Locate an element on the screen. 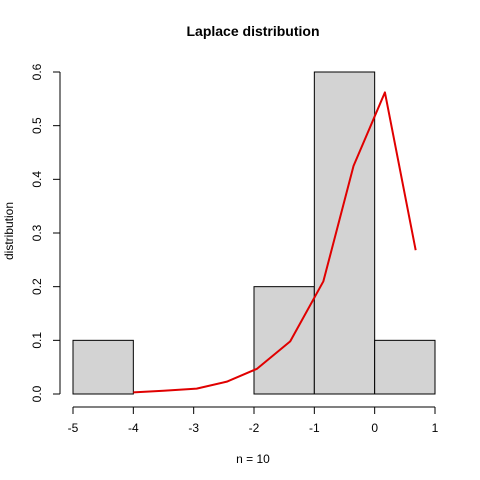 The width and height of the screenshot is (480, 480). x-tick-label: -4 is located at coordinates (133, 428).